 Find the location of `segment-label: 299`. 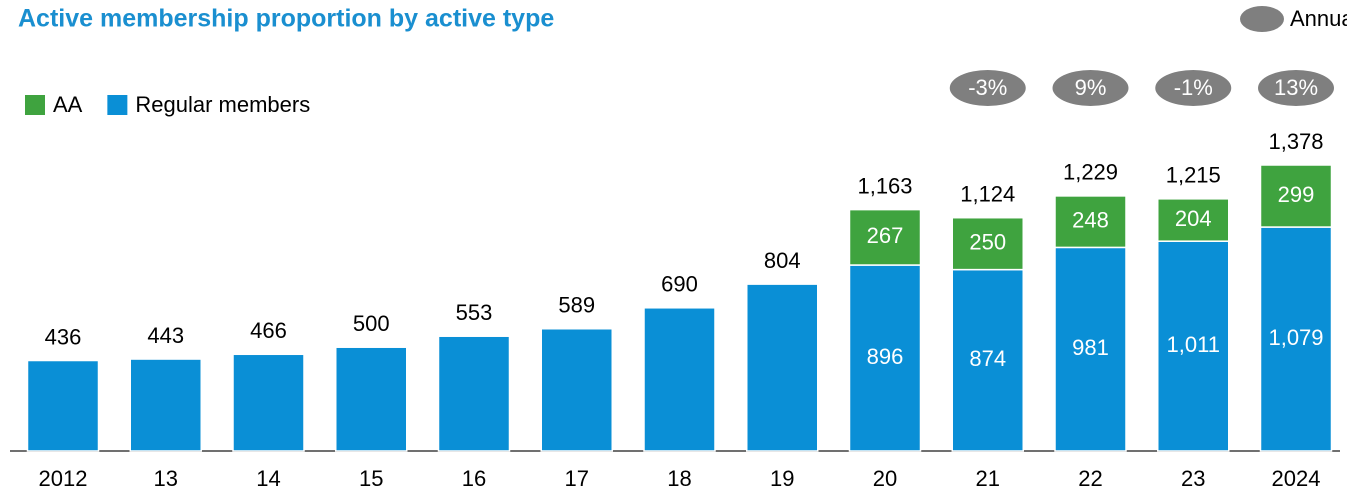

segment-label: 299 is located at coordinates (1296, 194).